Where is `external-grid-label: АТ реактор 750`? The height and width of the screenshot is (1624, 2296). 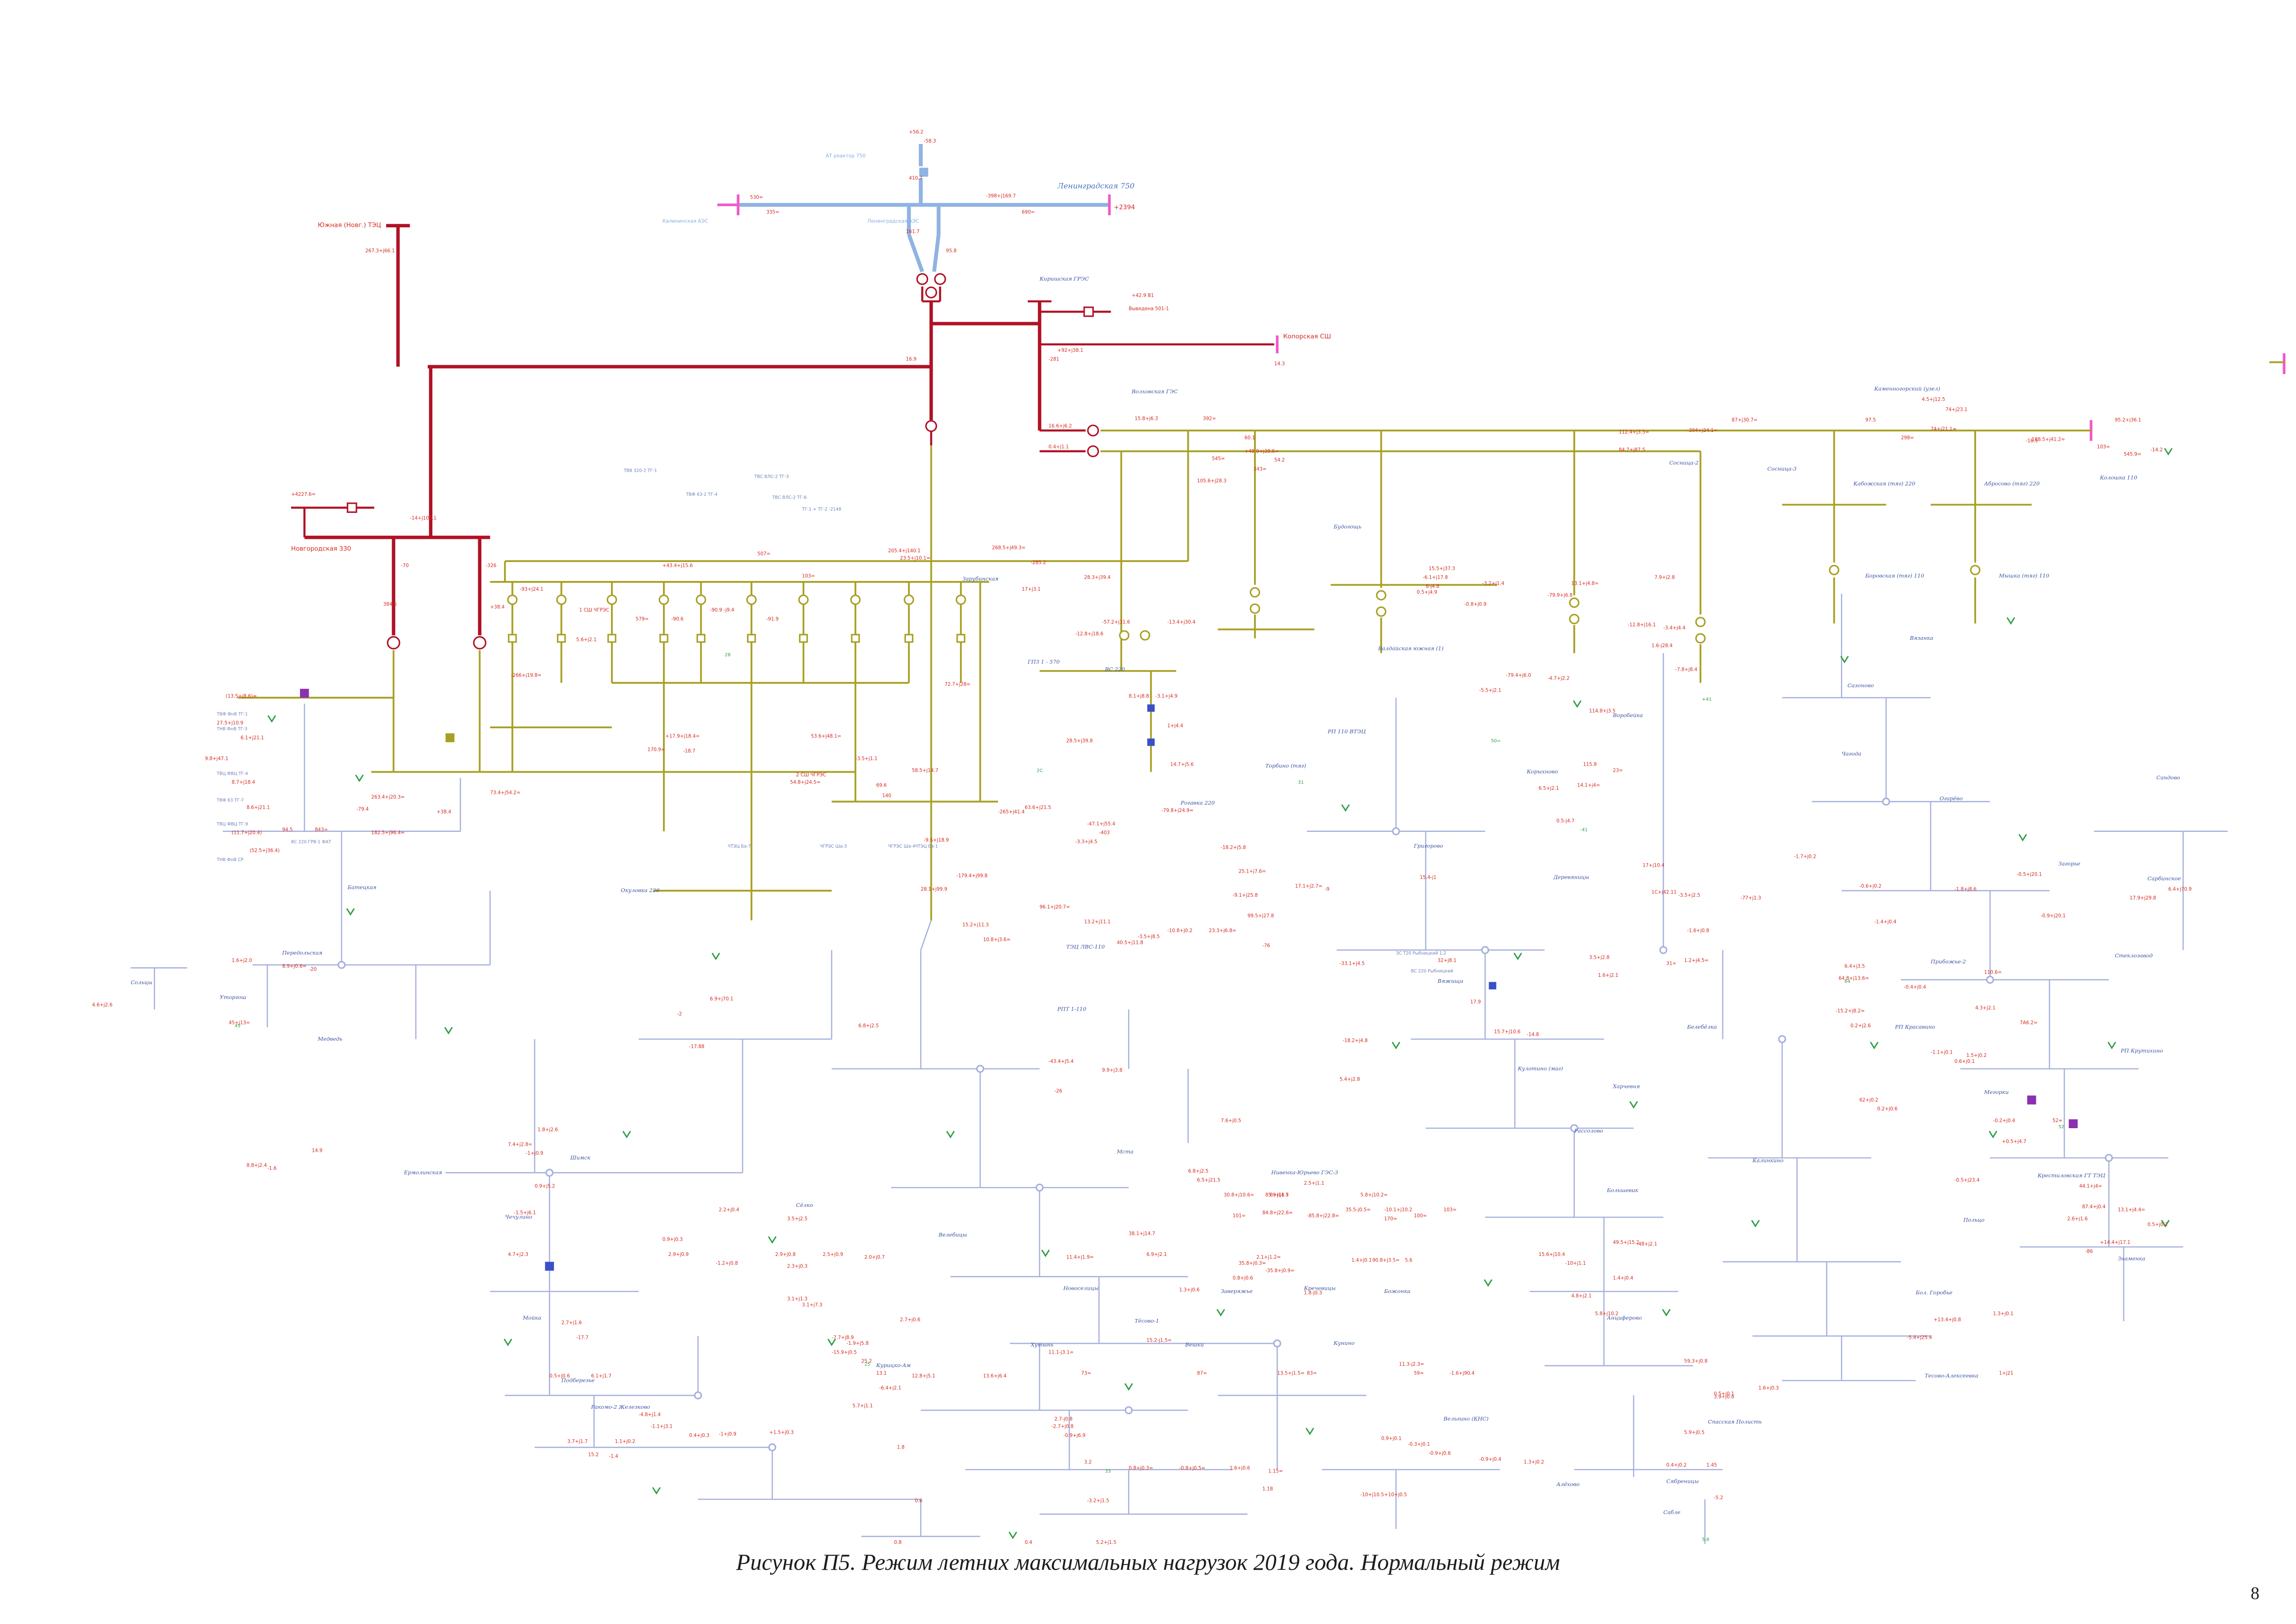 external-grid-label: АТ реактор 750 is located at coordinates (846, 156).